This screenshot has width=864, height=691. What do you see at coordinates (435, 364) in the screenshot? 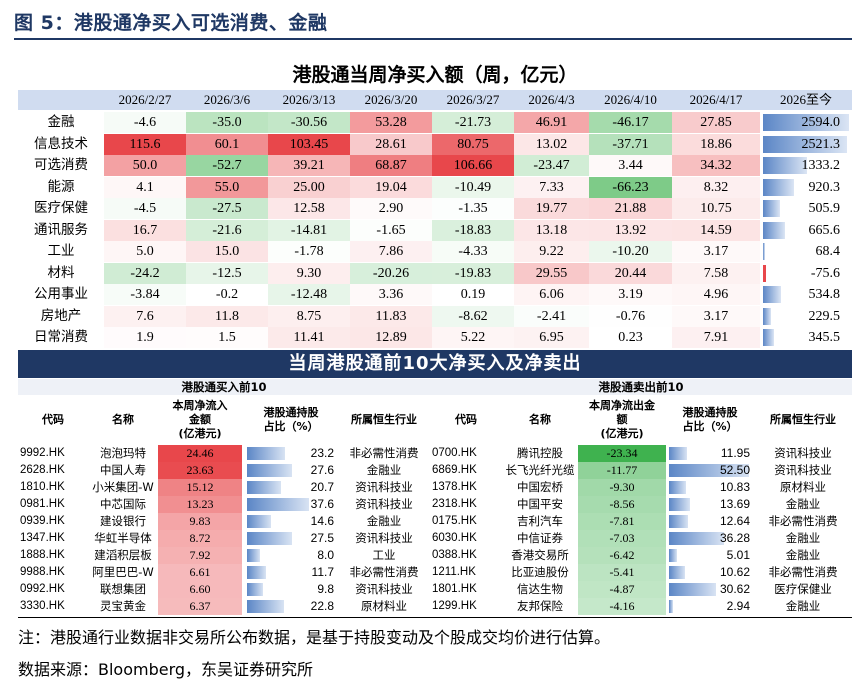
I see `top10-table-banner: 当周港股通前10大净买入及净卖出` at bounding box center [435, 364].